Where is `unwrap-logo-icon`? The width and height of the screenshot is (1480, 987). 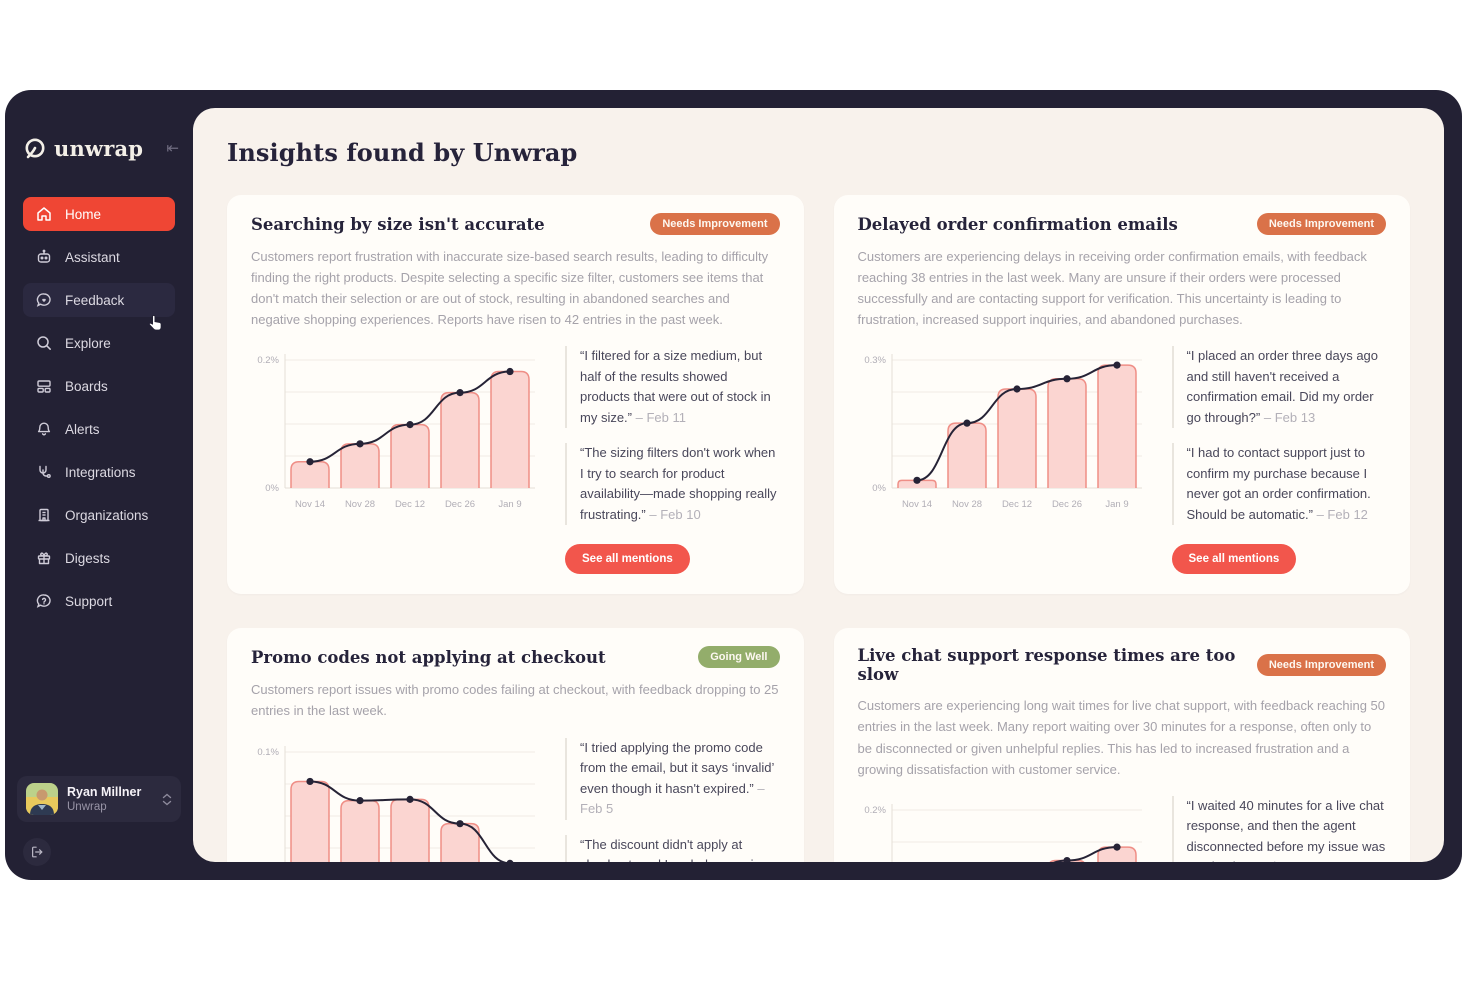 unwrap-logo-icon is located at coordinates (35, 149).